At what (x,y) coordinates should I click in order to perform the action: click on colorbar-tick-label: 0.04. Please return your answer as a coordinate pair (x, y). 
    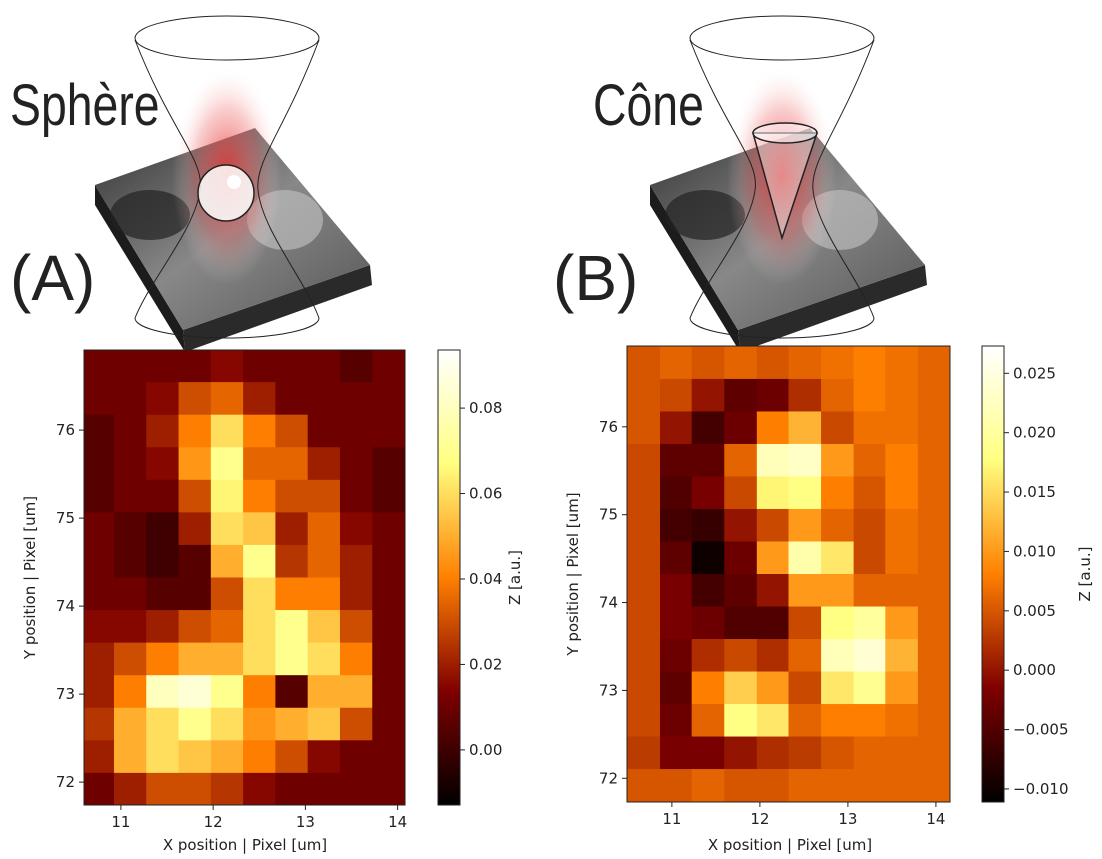
    Looking at the image, I should click on (485, 579).